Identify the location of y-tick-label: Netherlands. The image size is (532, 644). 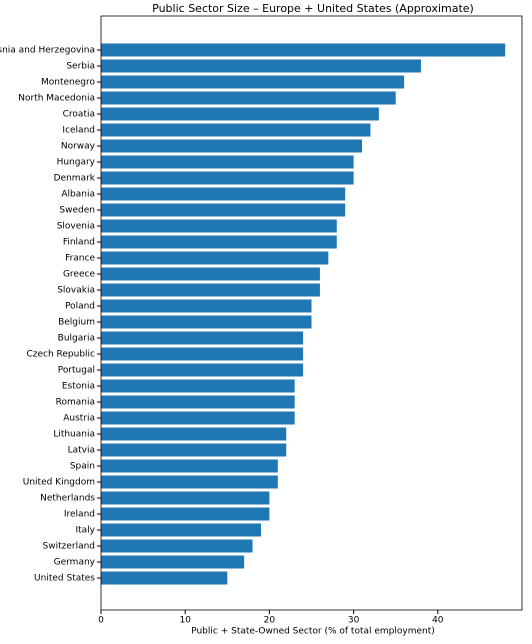
(67, 499).